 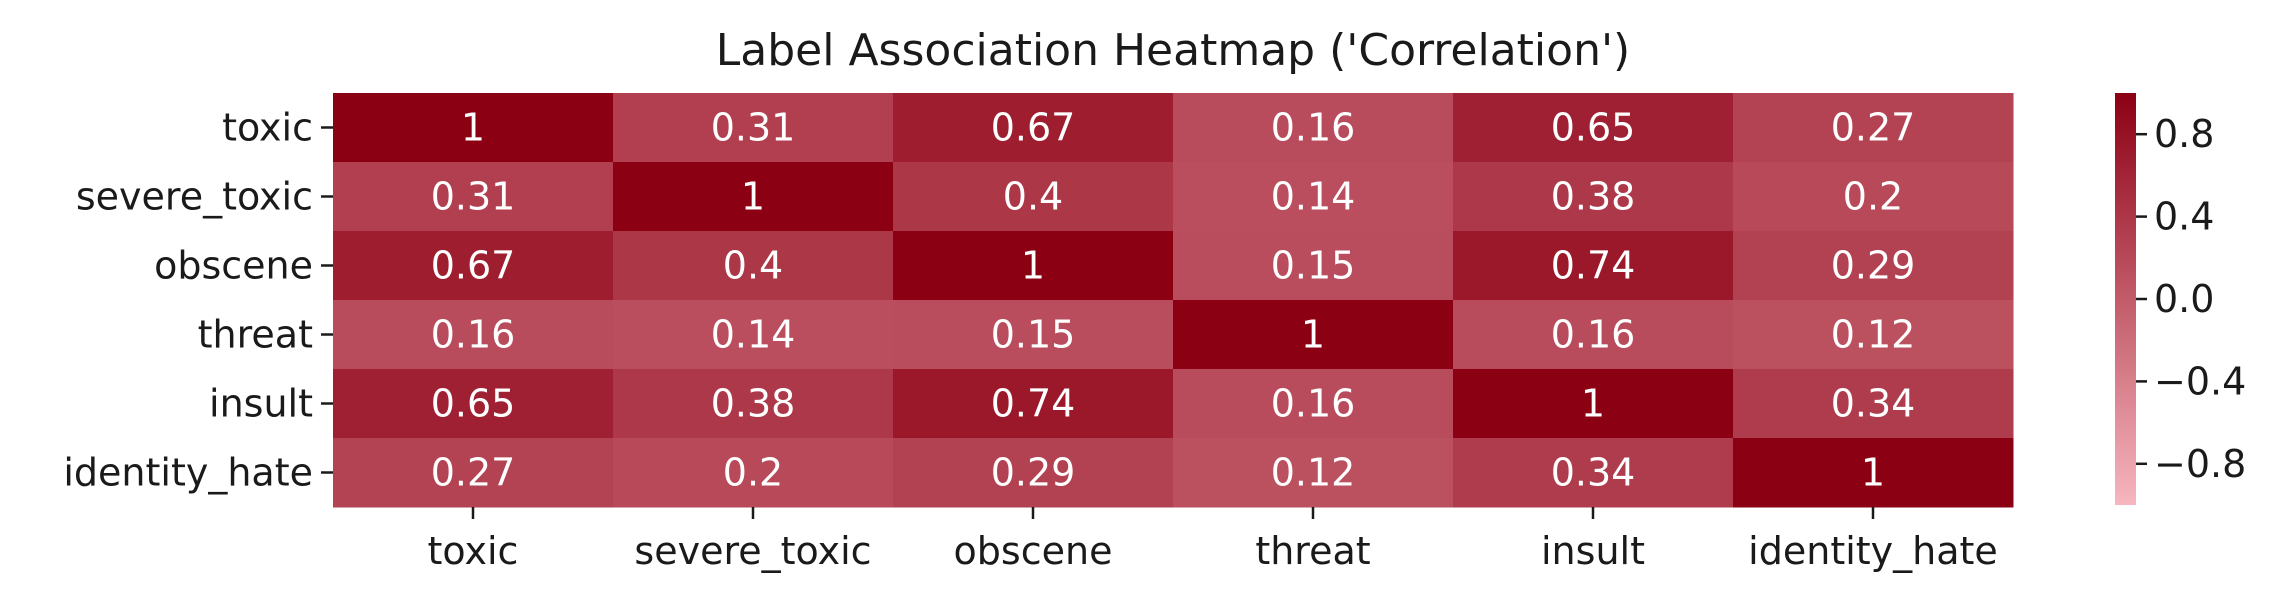 What do you see at coordinates (2125, 299) in the screenshot?
I see `colorbar-gradient` at bounding box center [2125, 299].